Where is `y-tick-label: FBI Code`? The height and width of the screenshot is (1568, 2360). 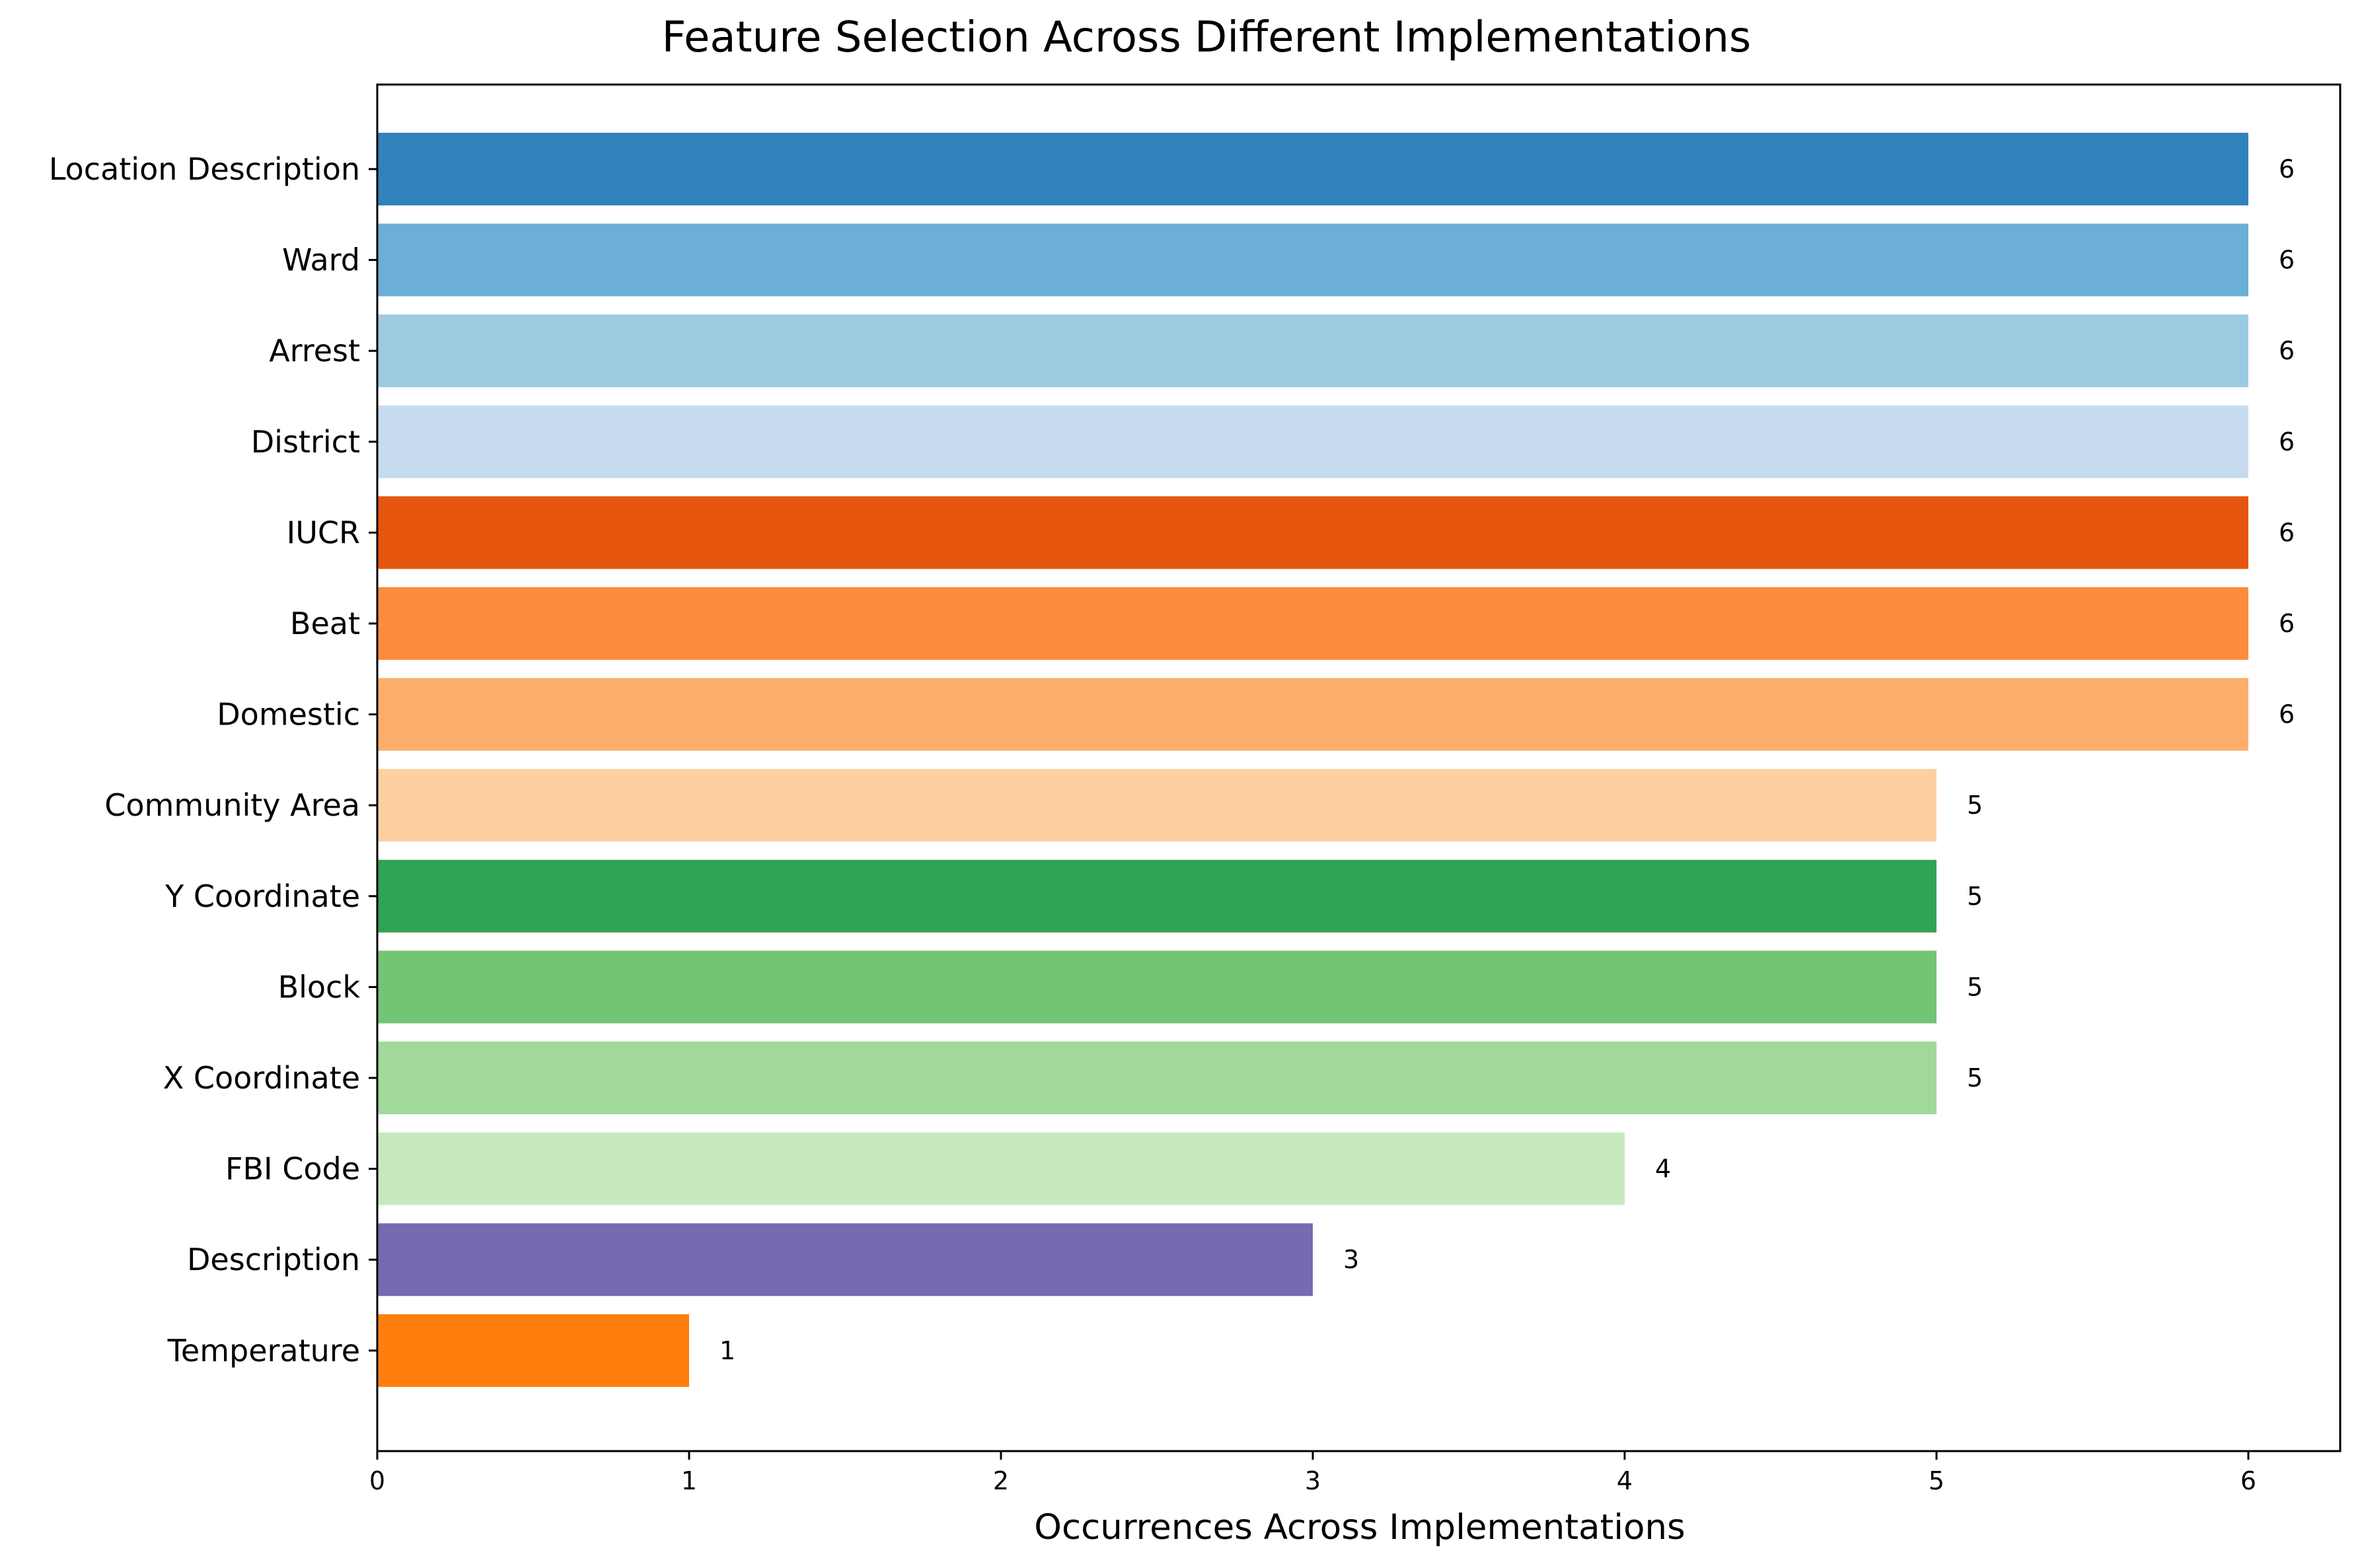 y-tick-label: FBI Code is located at coordinates (292, 1169).